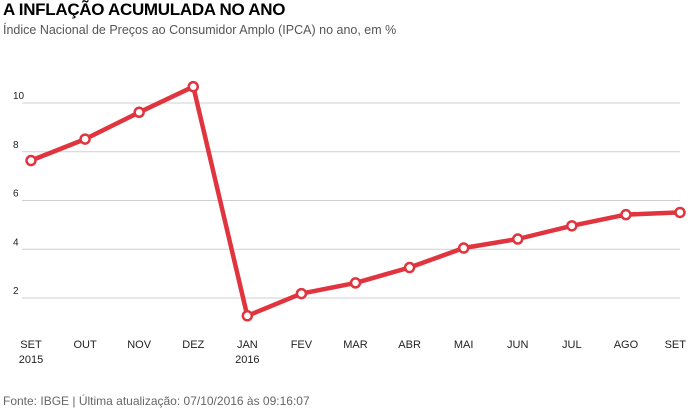  Describe the element at coordinates (16, 145) in the screenshot. I see `y-tick-label: 8` at that location.